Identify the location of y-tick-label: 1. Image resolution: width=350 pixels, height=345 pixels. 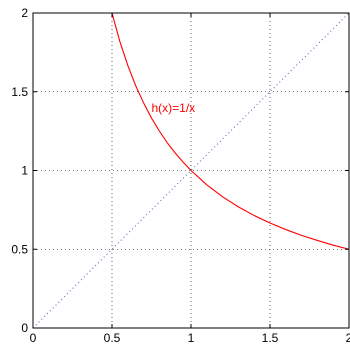
(24, 171).